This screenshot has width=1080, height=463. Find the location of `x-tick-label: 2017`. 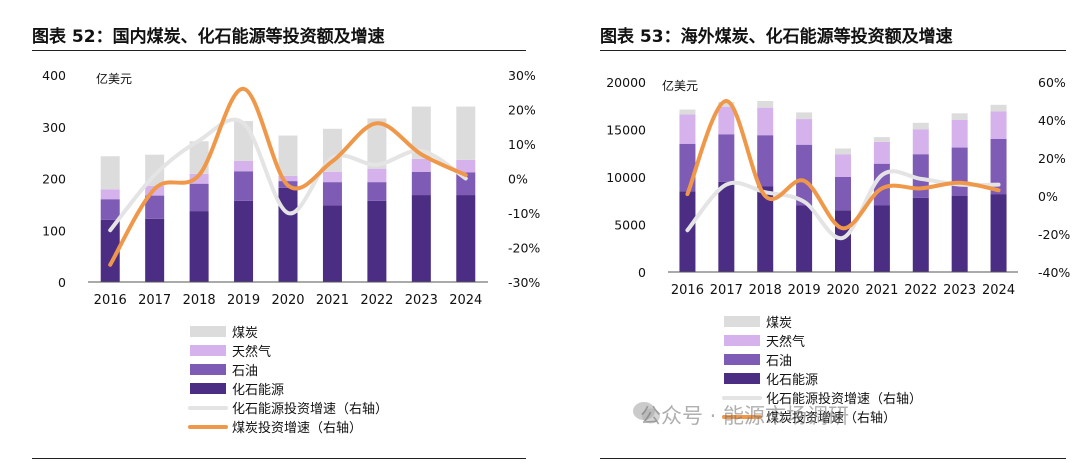

x-tick-label: 2017 is located at coordinates (726, 290).